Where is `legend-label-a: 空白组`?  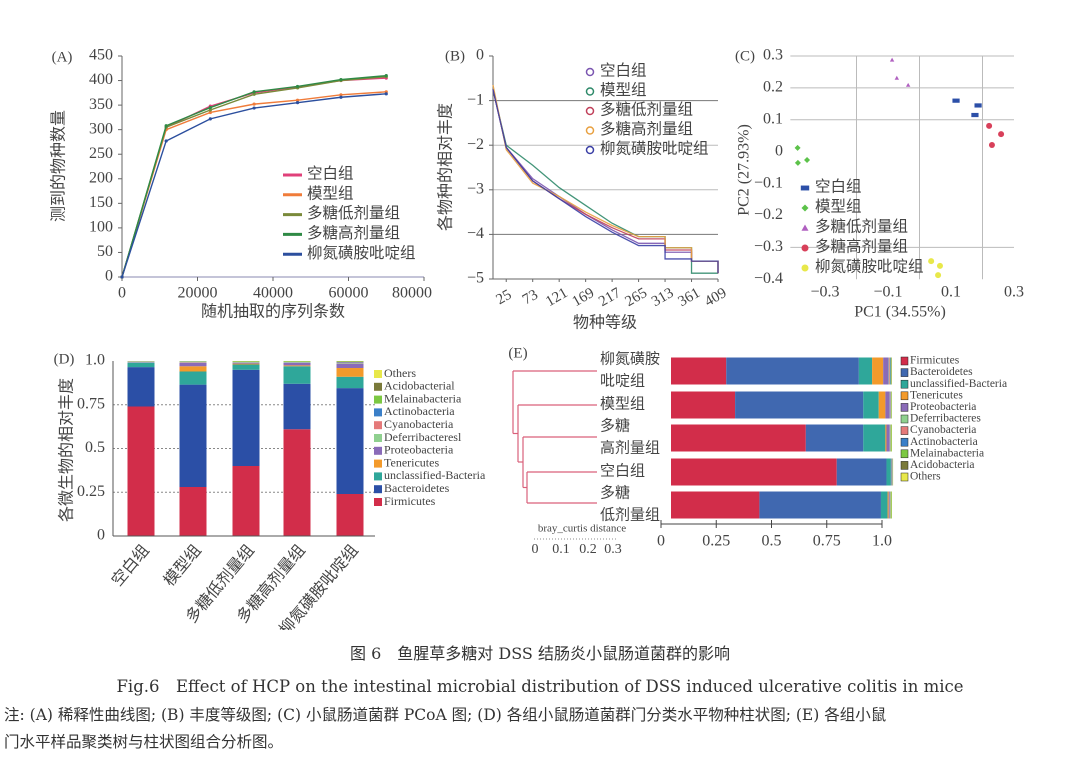
legend-label-a: 空白组 is located at coordinates (330, 174).